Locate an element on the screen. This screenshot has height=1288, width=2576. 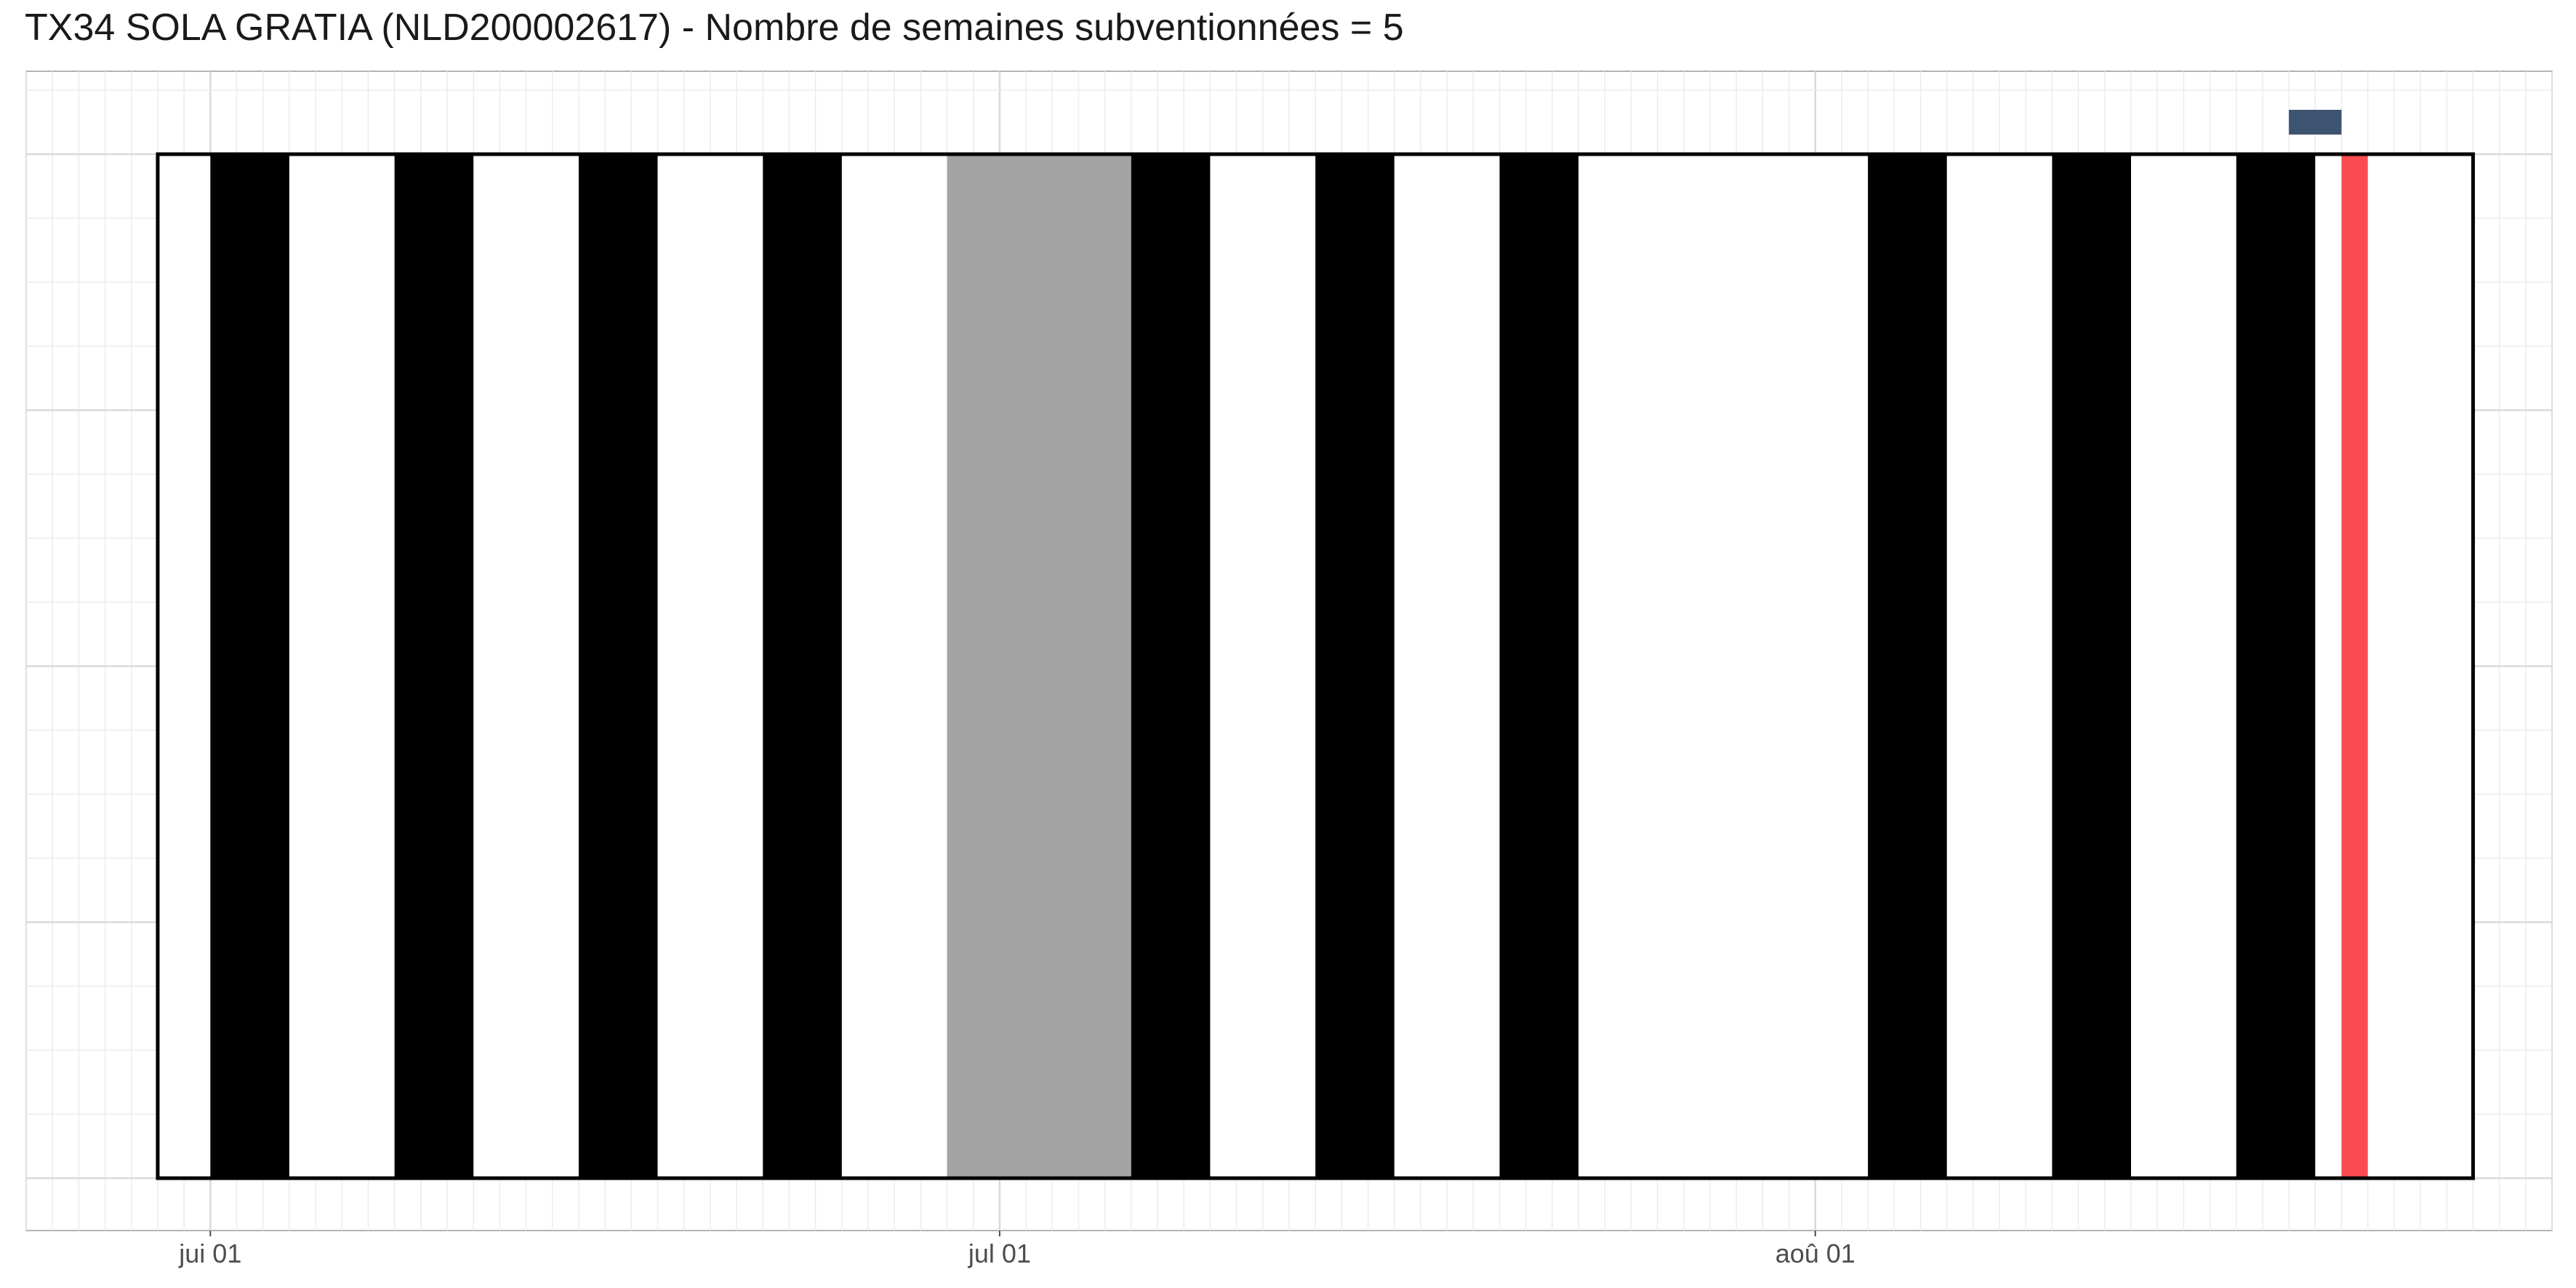
x-tick-label: aoû 01 is located at coordinates (1815, 1253).